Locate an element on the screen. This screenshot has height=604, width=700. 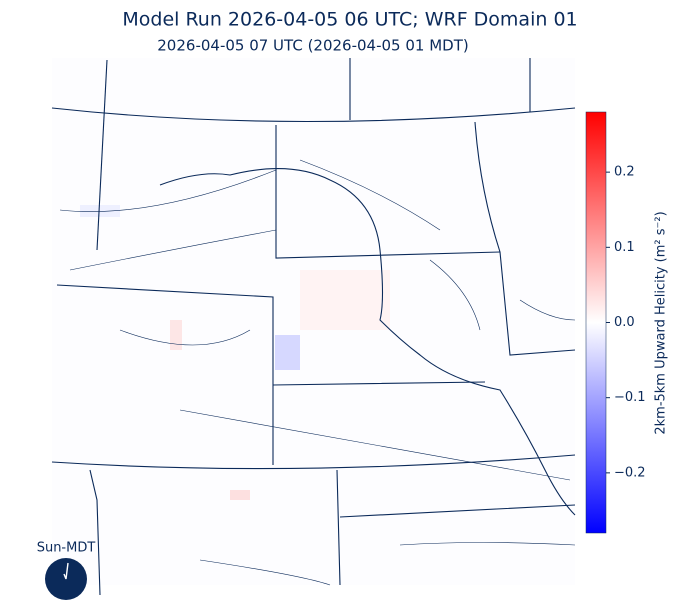
colorbar-tick-label: 0.0 is located at coordinates (624, 322).